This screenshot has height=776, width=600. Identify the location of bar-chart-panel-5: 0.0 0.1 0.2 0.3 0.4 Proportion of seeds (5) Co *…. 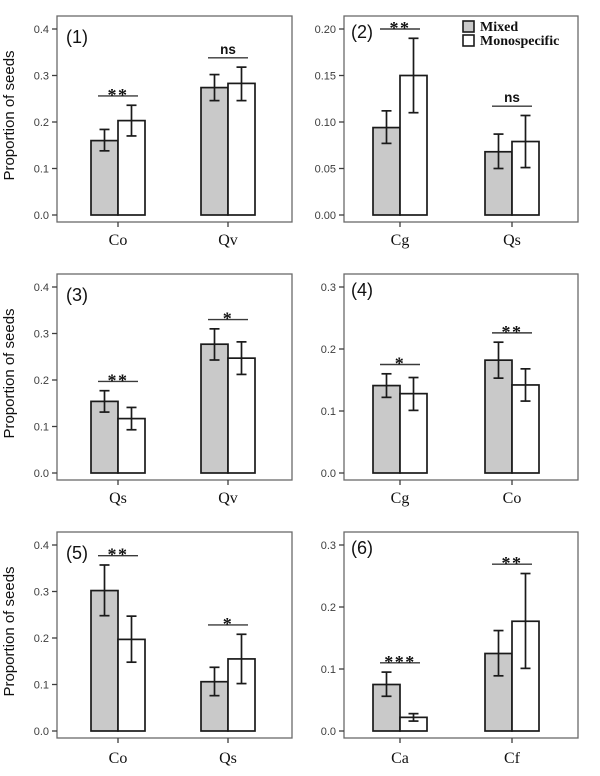
(147, 649).